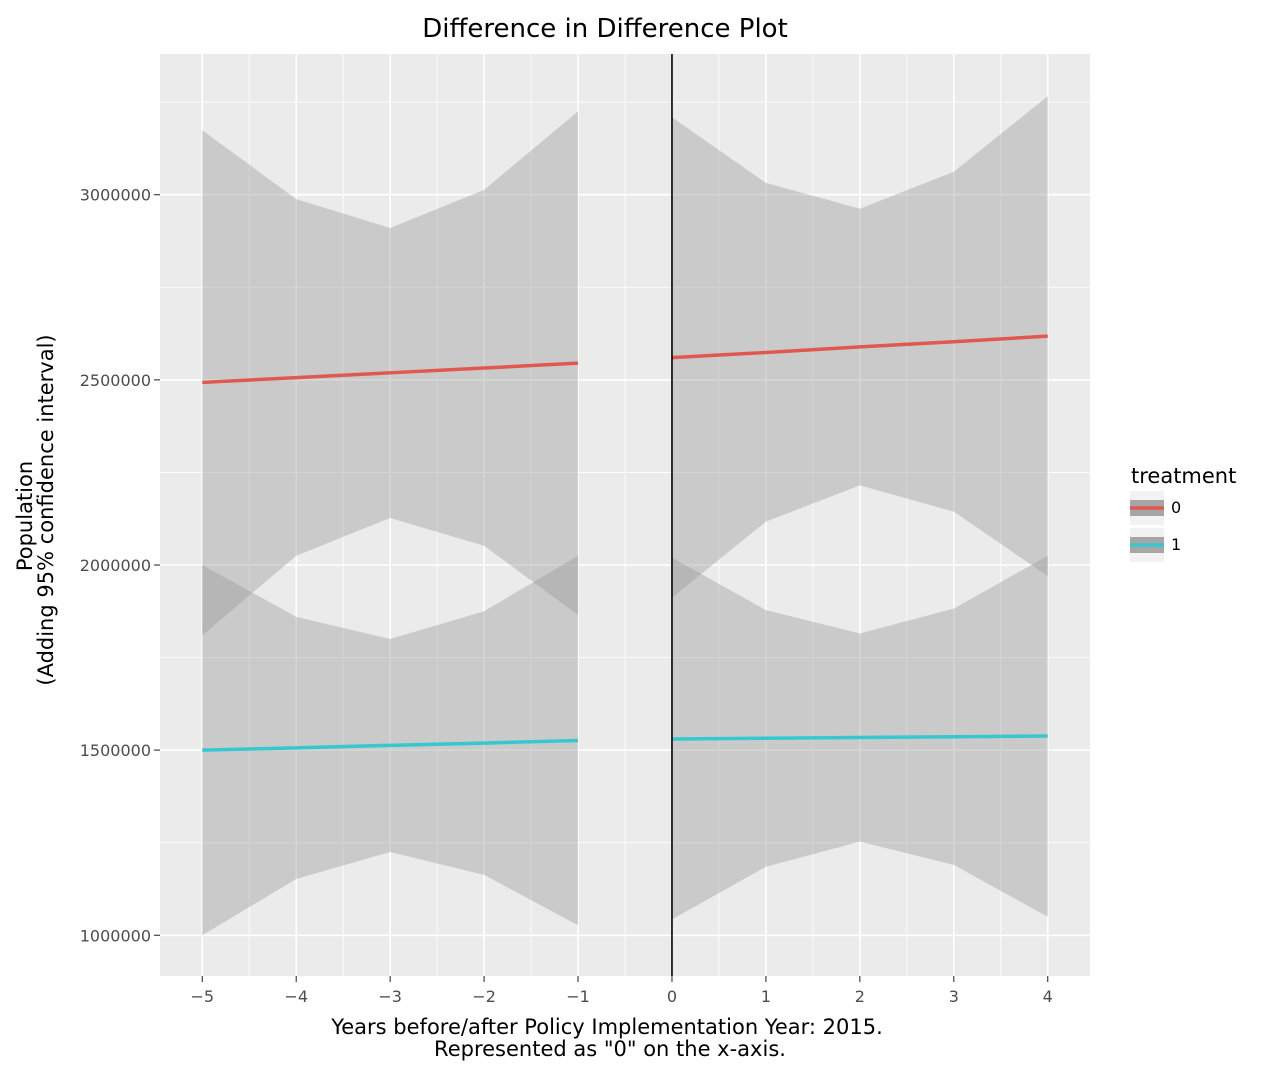 The width and height of the screenshot is (1286, 1075). I want to click on y-tick-label: 2000000, so click(115, 565).